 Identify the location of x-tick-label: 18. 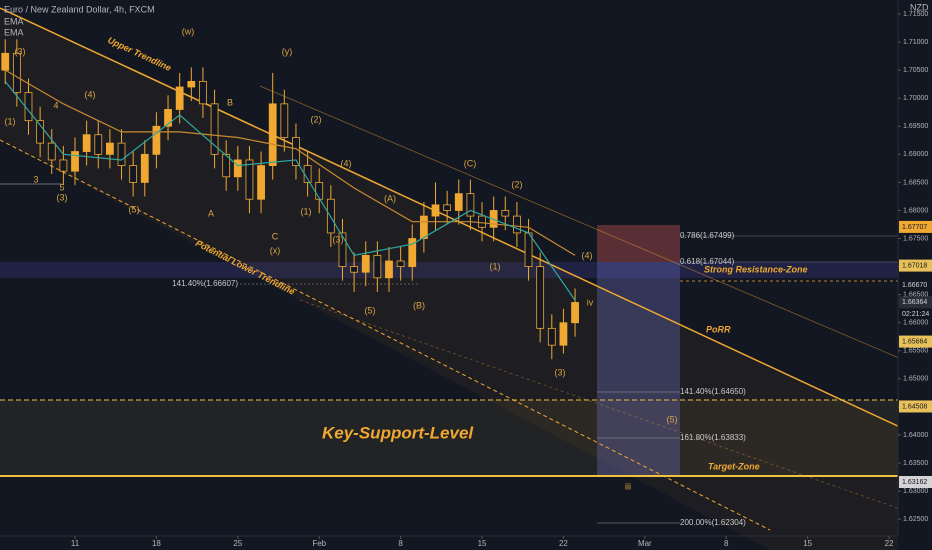
(156, 543).